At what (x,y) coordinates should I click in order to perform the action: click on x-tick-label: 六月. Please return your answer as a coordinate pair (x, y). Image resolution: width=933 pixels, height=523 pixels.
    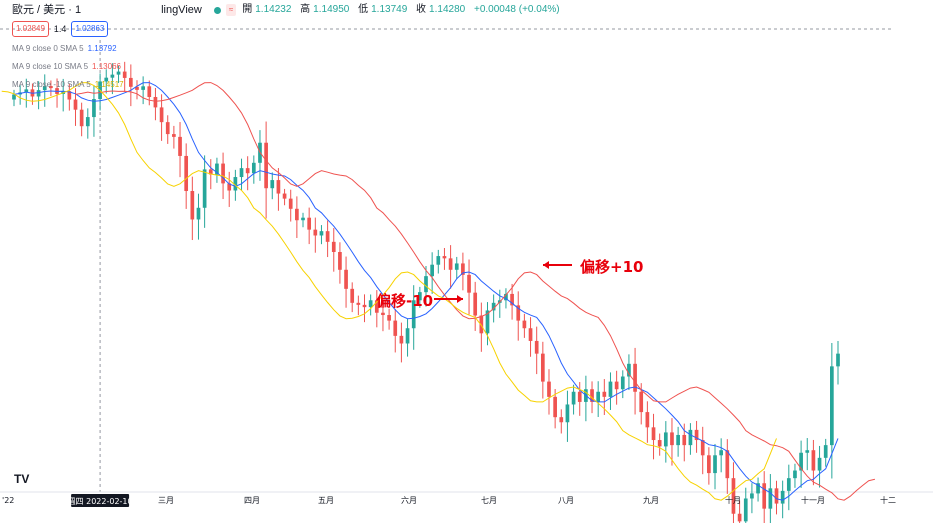
    Looking at the image, I should click on (409, 500).